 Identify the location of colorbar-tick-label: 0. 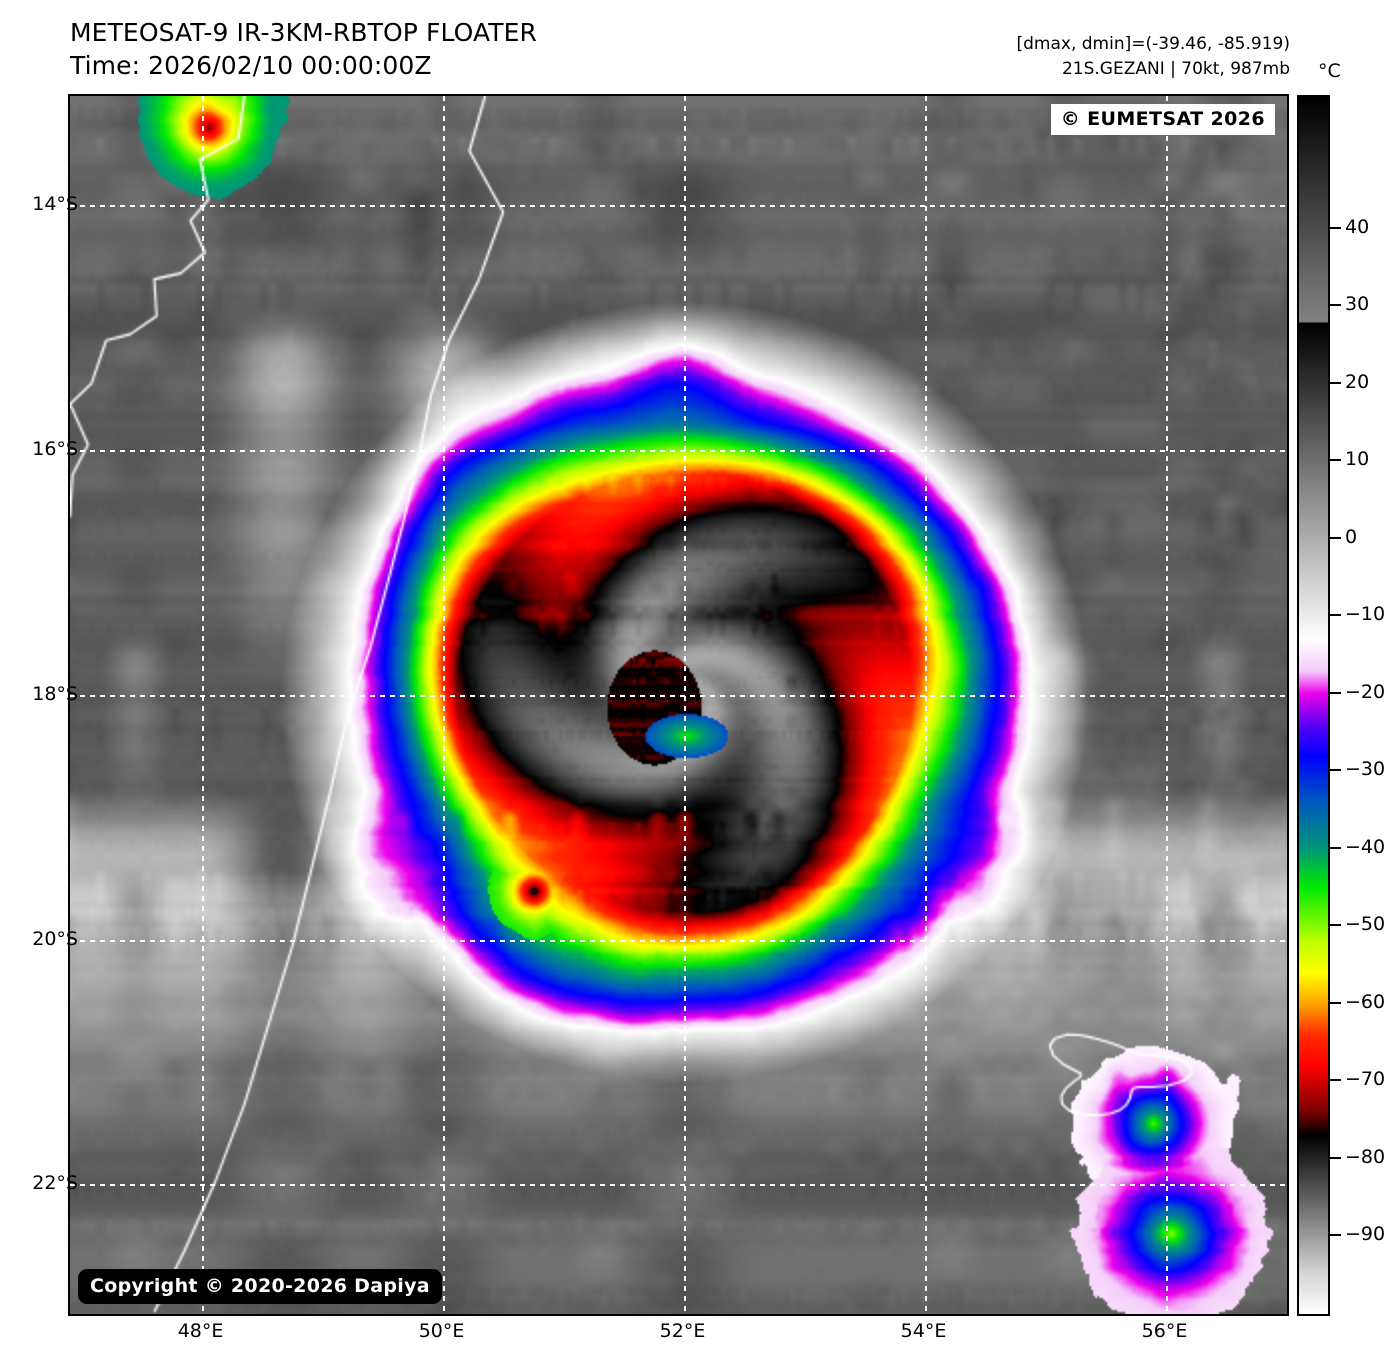
(1351, 536).